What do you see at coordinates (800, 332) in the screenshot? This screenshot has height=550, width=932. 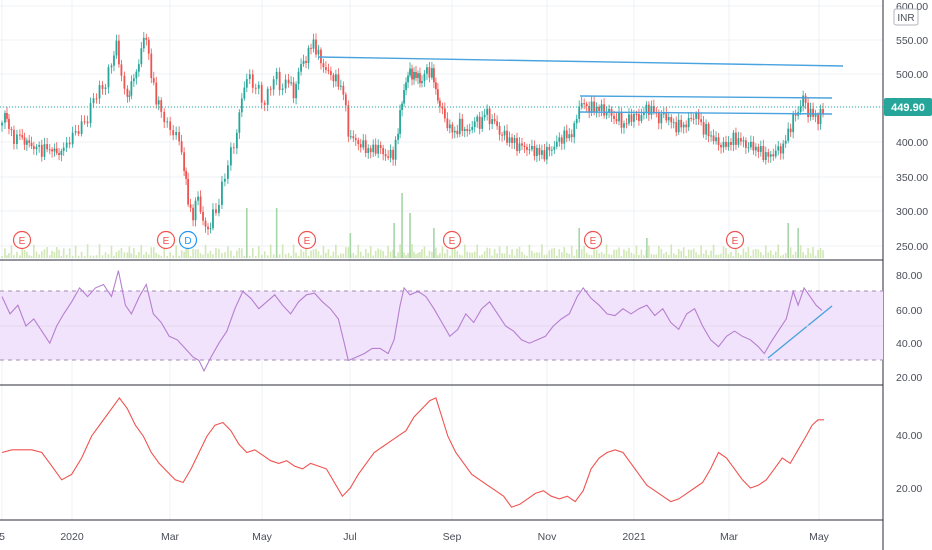 I see `rsi-trendline` at bounding box center [800, 332].